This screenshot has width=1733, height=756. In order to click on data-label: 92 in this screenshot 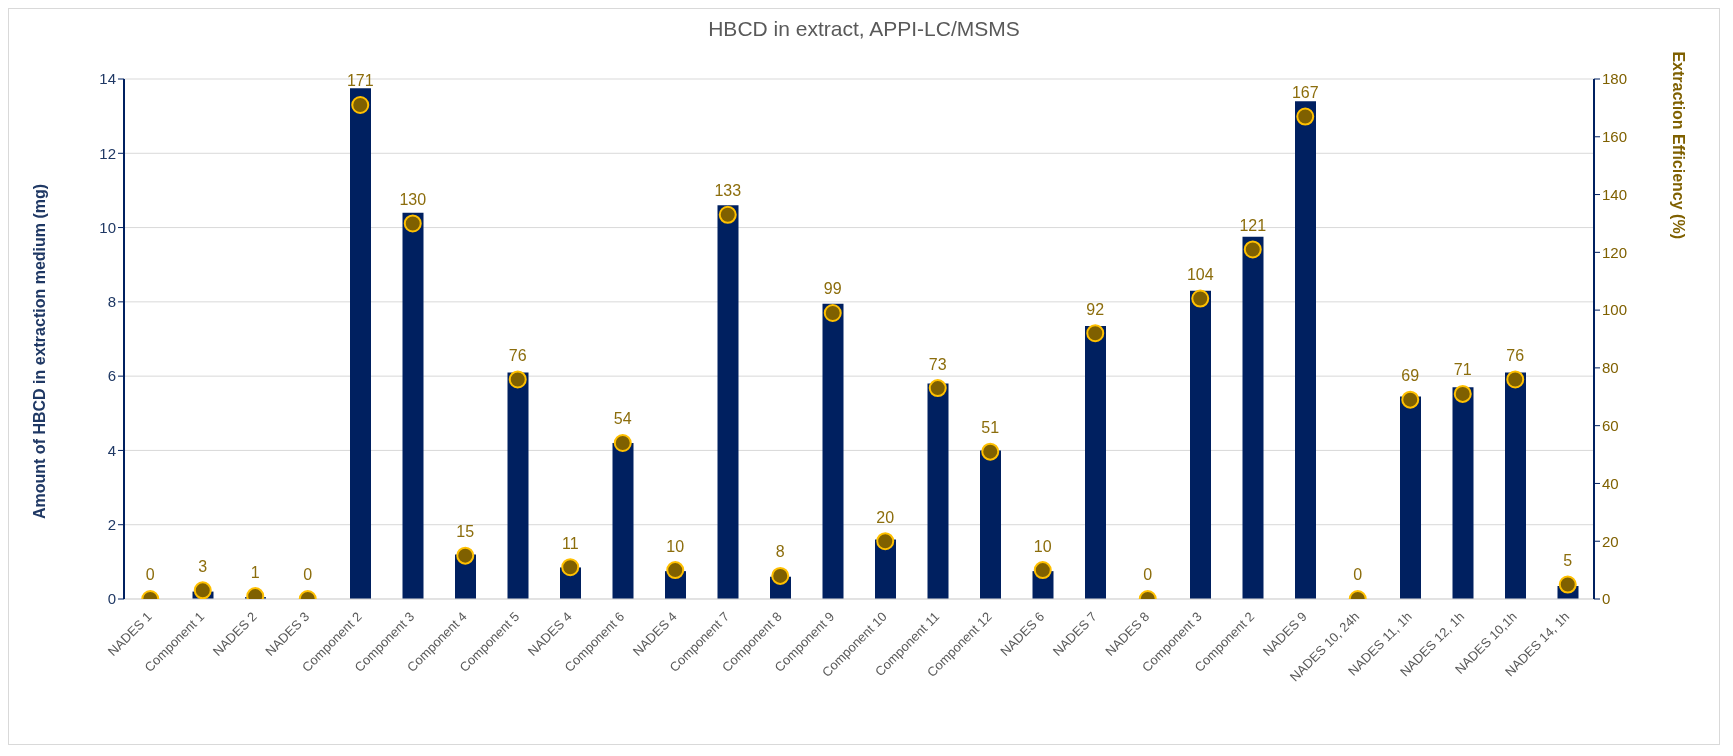, I will do `click(1095, 309)`.